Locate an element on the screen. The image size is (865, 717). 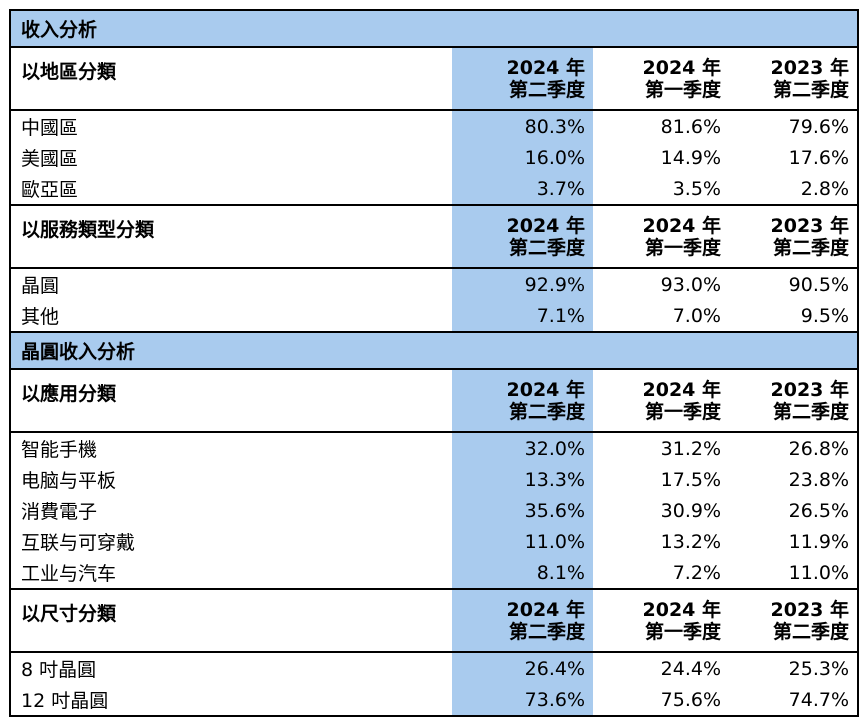
table-row: 12 吋晶圓 73.6% 75.6% 74.7% is located at coordinates (434, 699).